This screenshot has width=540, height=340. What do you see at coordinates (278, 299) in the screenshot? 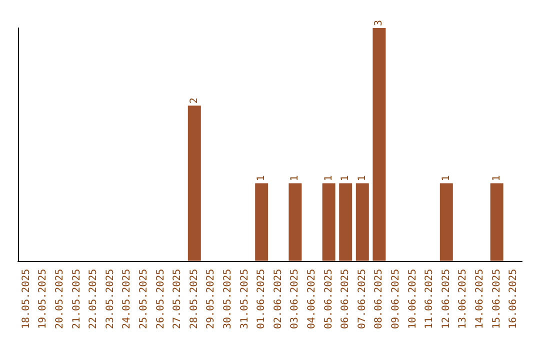
I see `x-tick-label: 02.06.2025` at bounding box center [278, 299].